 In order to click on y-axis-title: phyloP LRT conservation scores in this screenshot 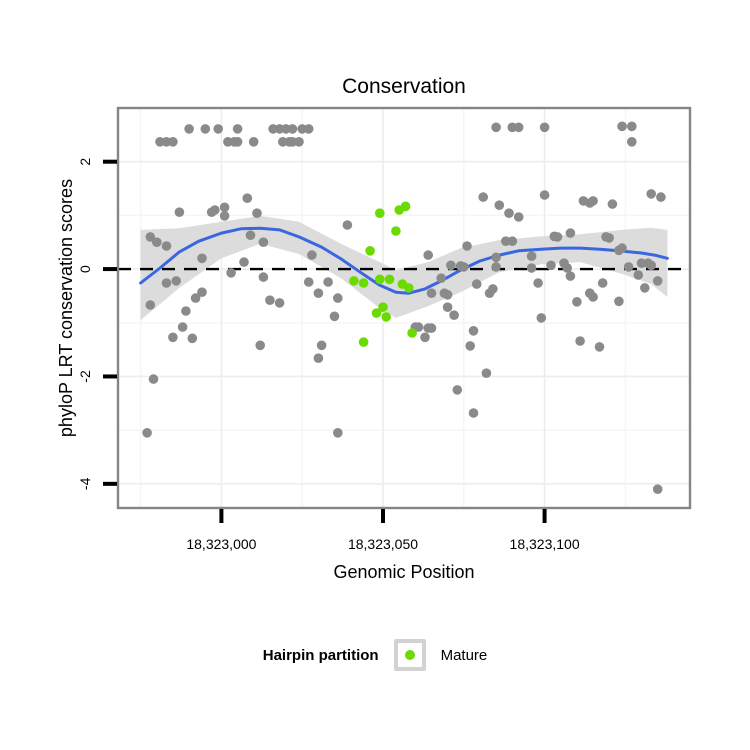, I will do `click(66, 308)`.